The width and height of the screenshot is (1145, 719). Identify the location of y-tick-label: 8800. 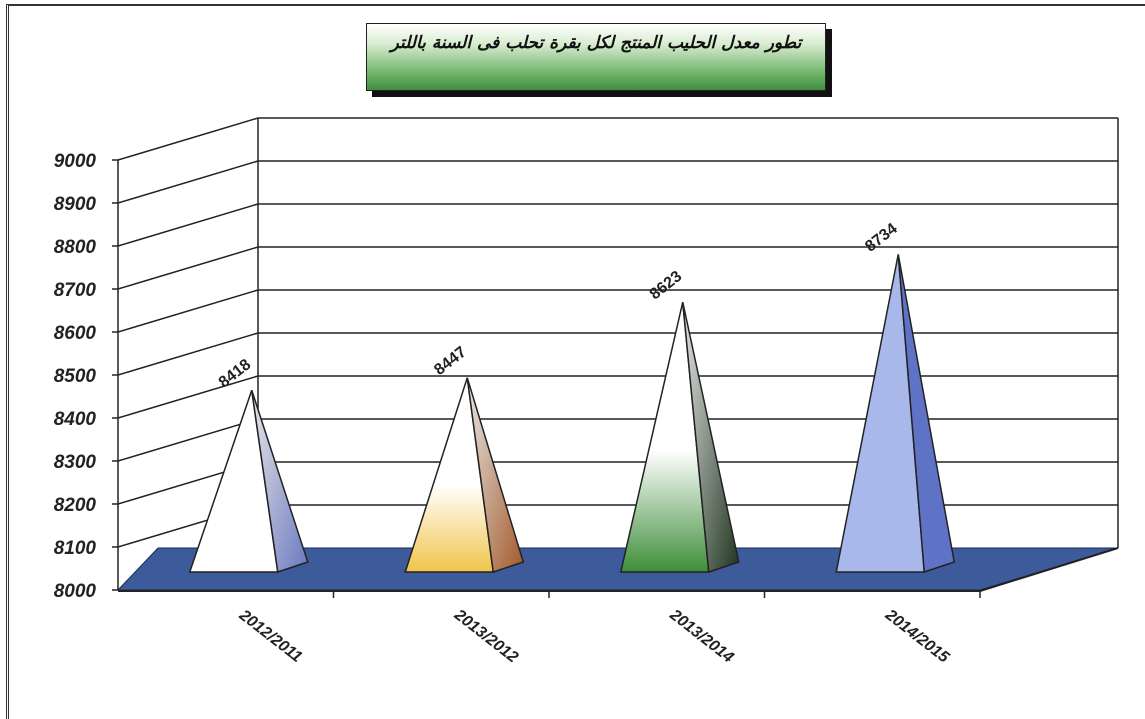
(75, 247).